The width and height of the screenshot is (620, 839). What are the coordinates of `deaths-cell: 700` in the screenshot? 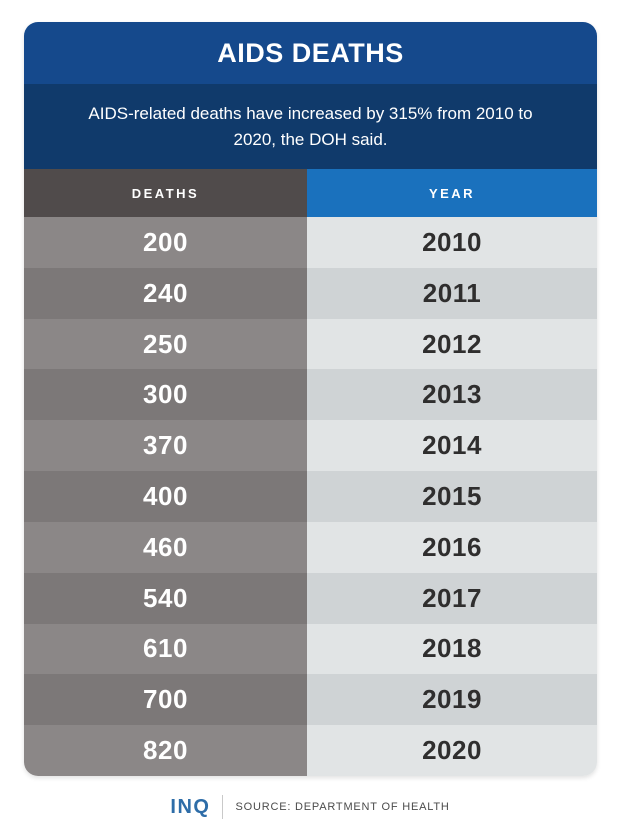 It's located at (165, 700).